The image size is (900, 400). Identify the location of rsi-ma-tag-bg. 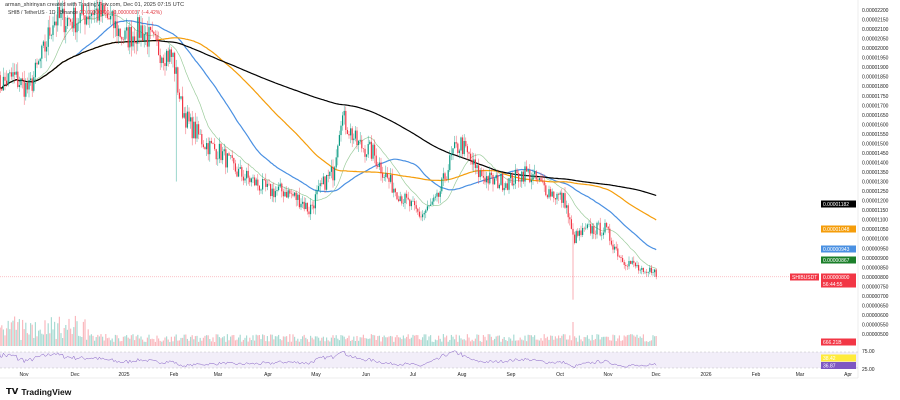
(838, 365).